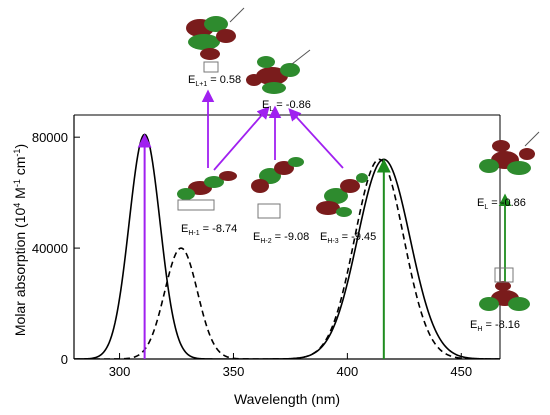  I want to click on arrow-h3-to-el, so click(316, 138).